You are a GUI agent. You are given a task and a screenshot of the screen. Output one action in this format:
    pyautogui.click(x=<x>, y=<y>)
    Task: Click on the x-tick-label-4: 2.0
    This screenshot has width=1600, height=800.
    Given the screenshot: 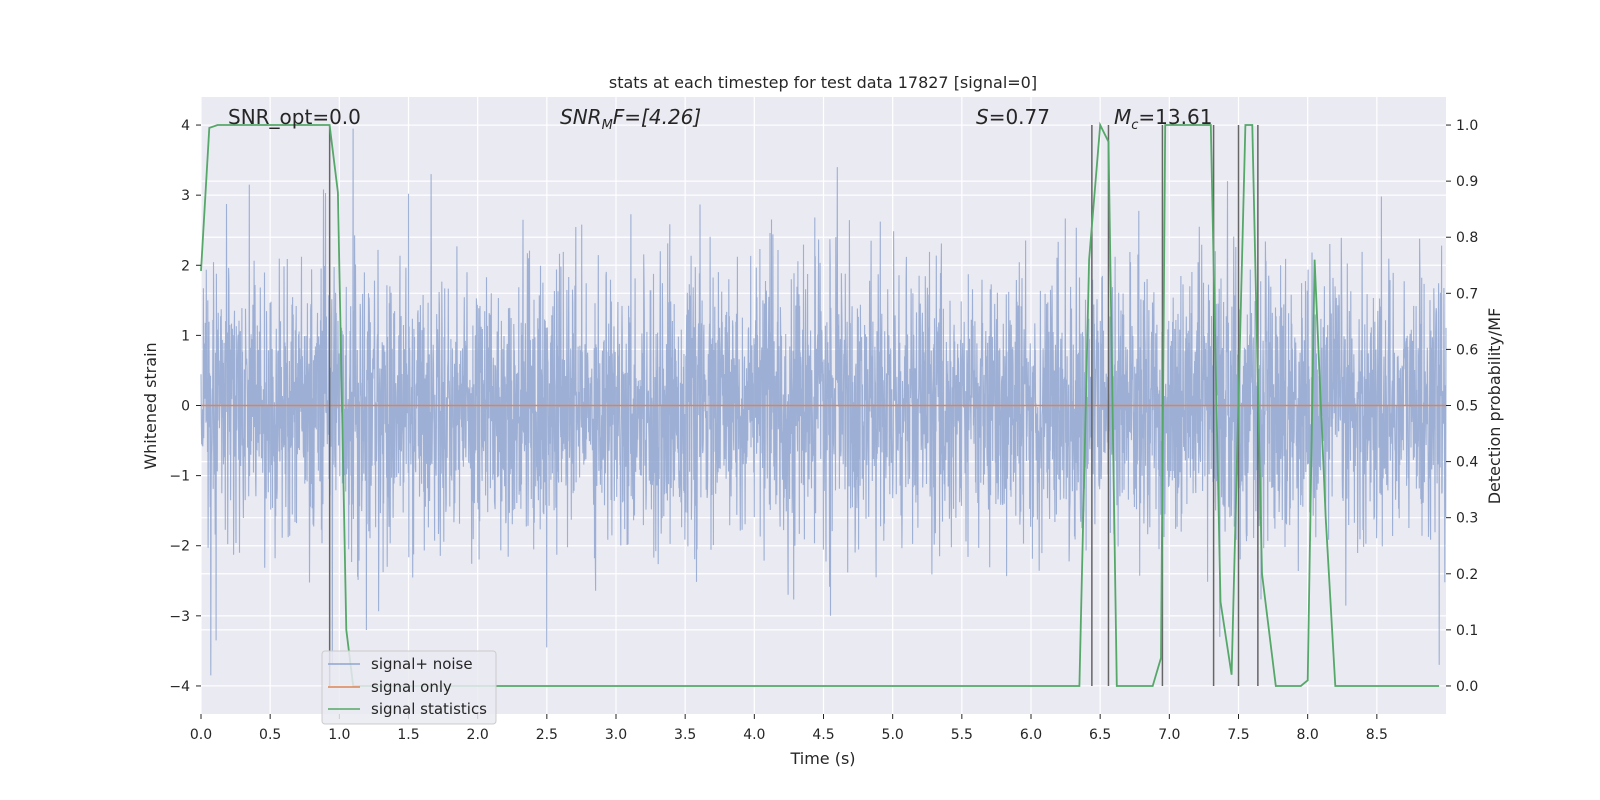 What is the action you would take?
    pyautogui.click(x=478, y=735)
    